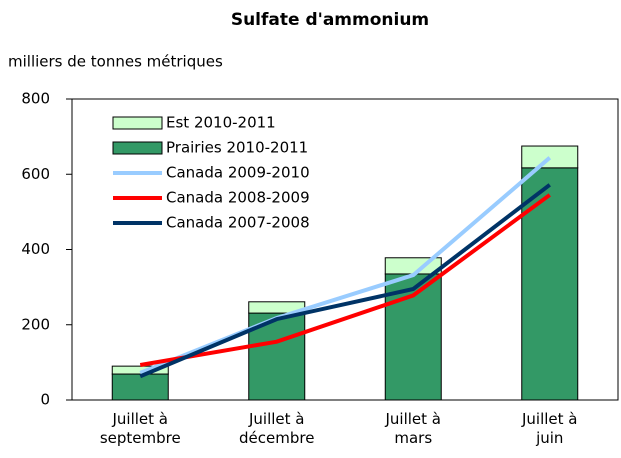 This screenshot has width=621, height=458. Describe the element at coordinates (45, 400) in the screenshot. I see `y-tick-label: 0` at that location.